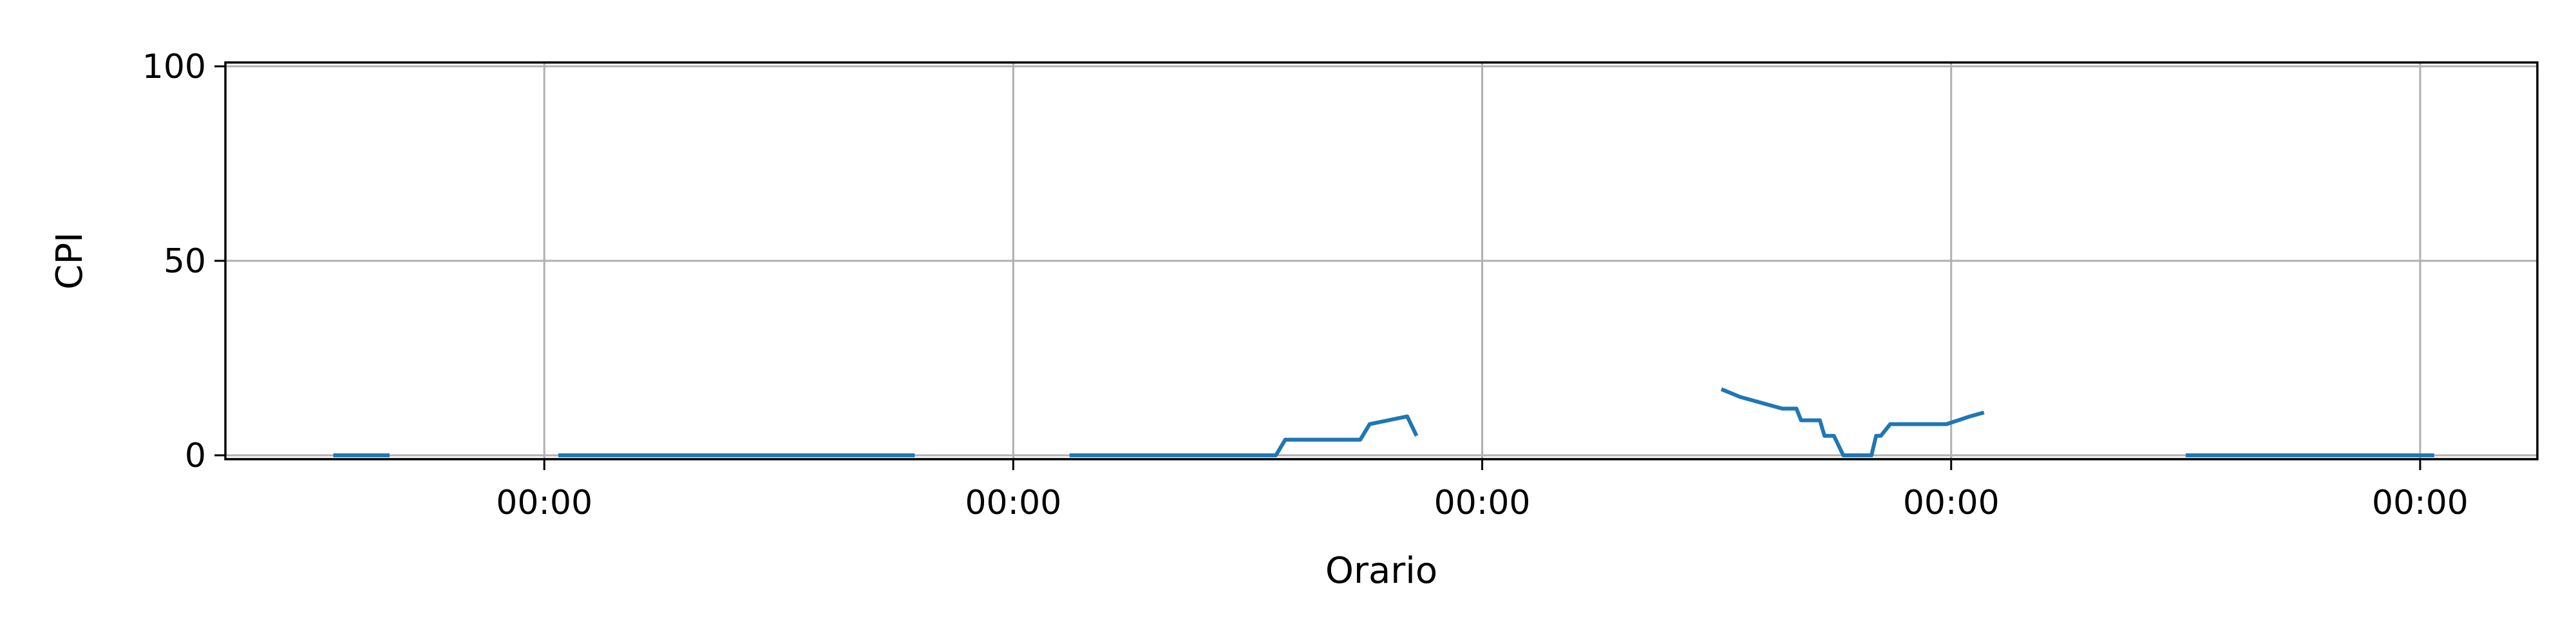 This screenshot has width=2576, height=644. What do you see at coordinates (185, 261) in the screenshot?
I see `y-tick-label: 50` at bounding box center [185, 261].